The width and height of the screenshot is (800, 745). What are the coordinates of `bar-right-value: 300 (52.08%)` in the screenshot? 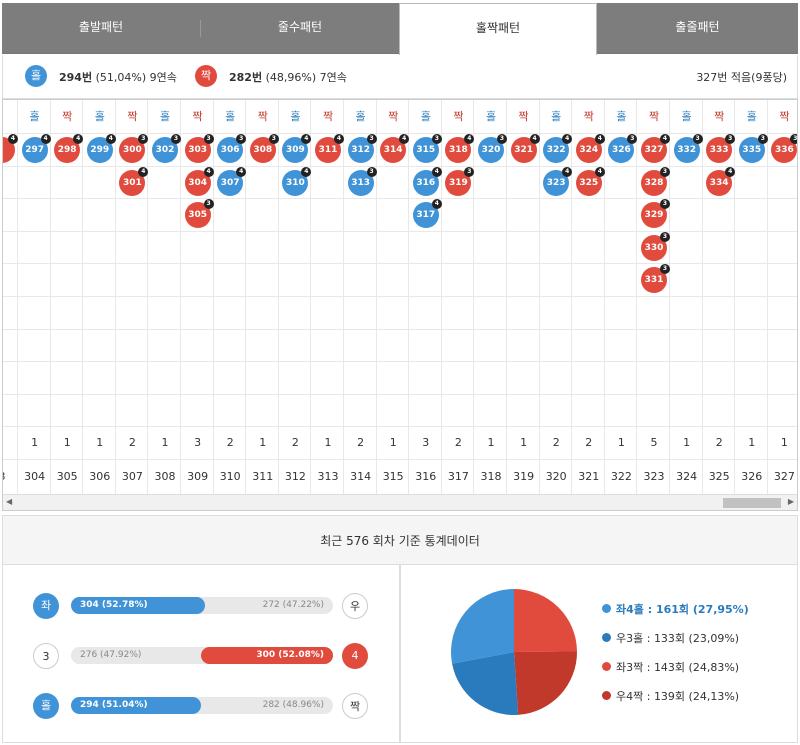 It's located at (290, 655).